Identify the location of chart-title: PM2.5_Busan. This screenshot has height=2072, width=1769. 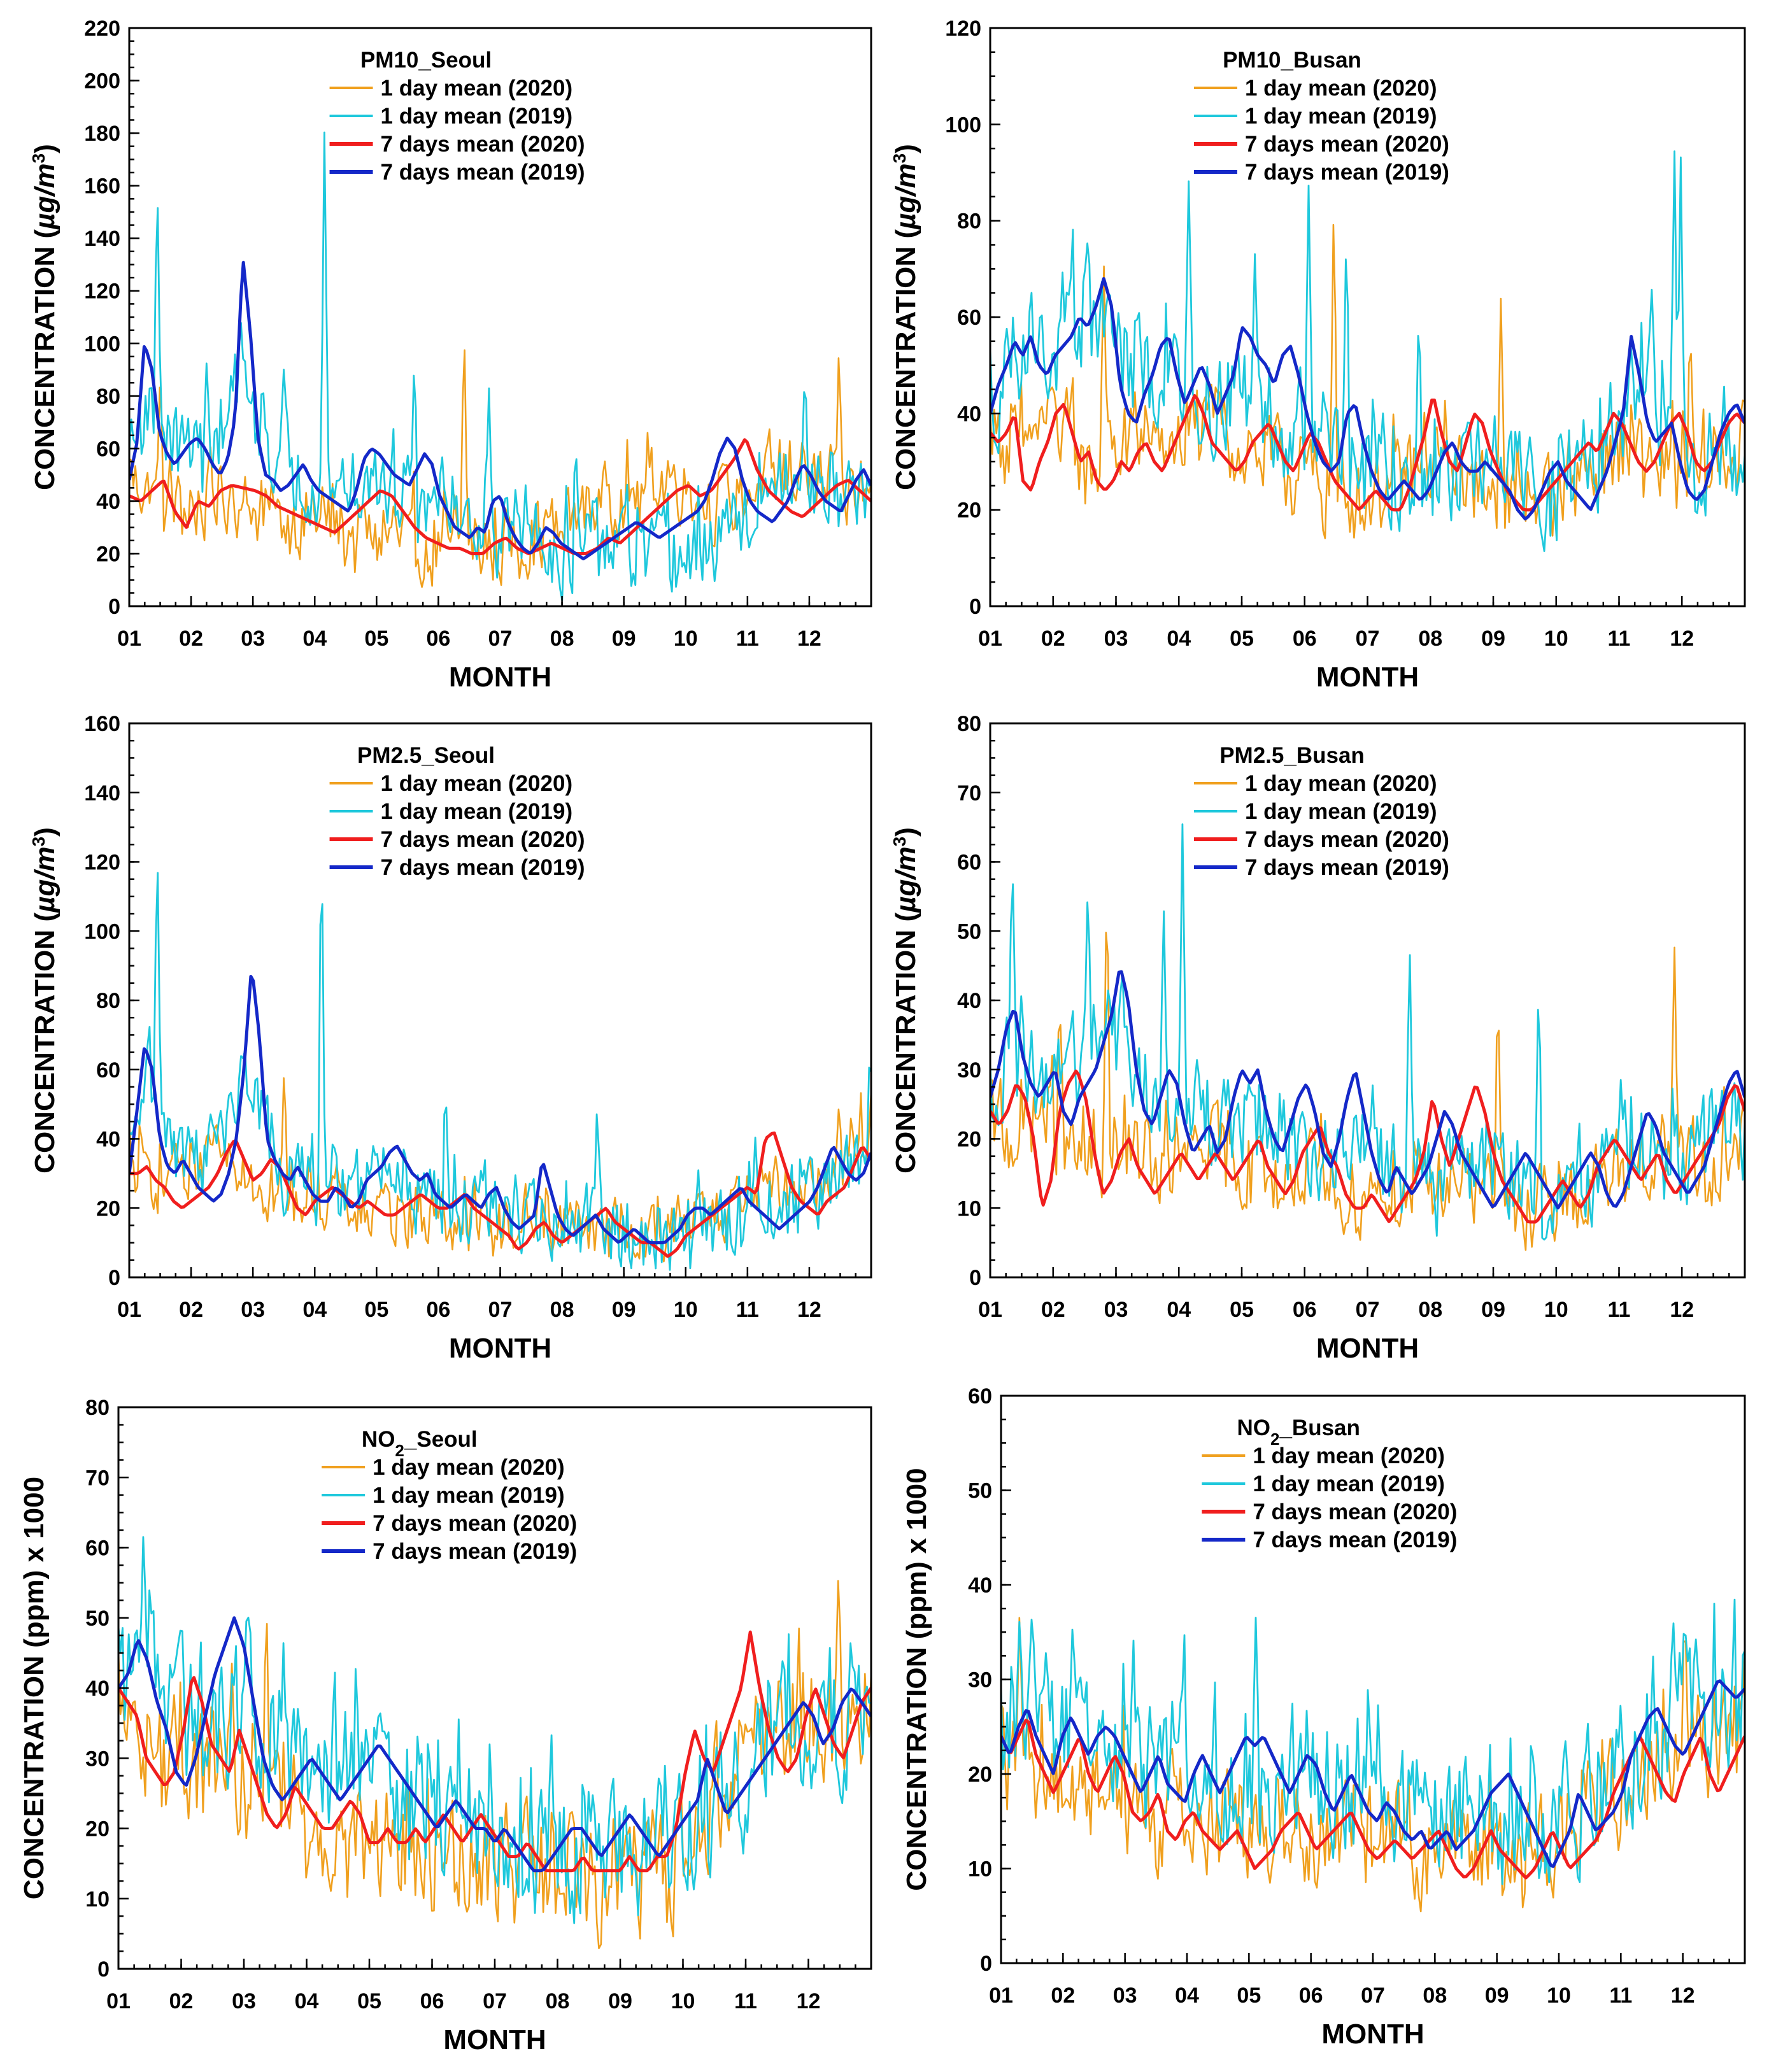
(1292, 755).